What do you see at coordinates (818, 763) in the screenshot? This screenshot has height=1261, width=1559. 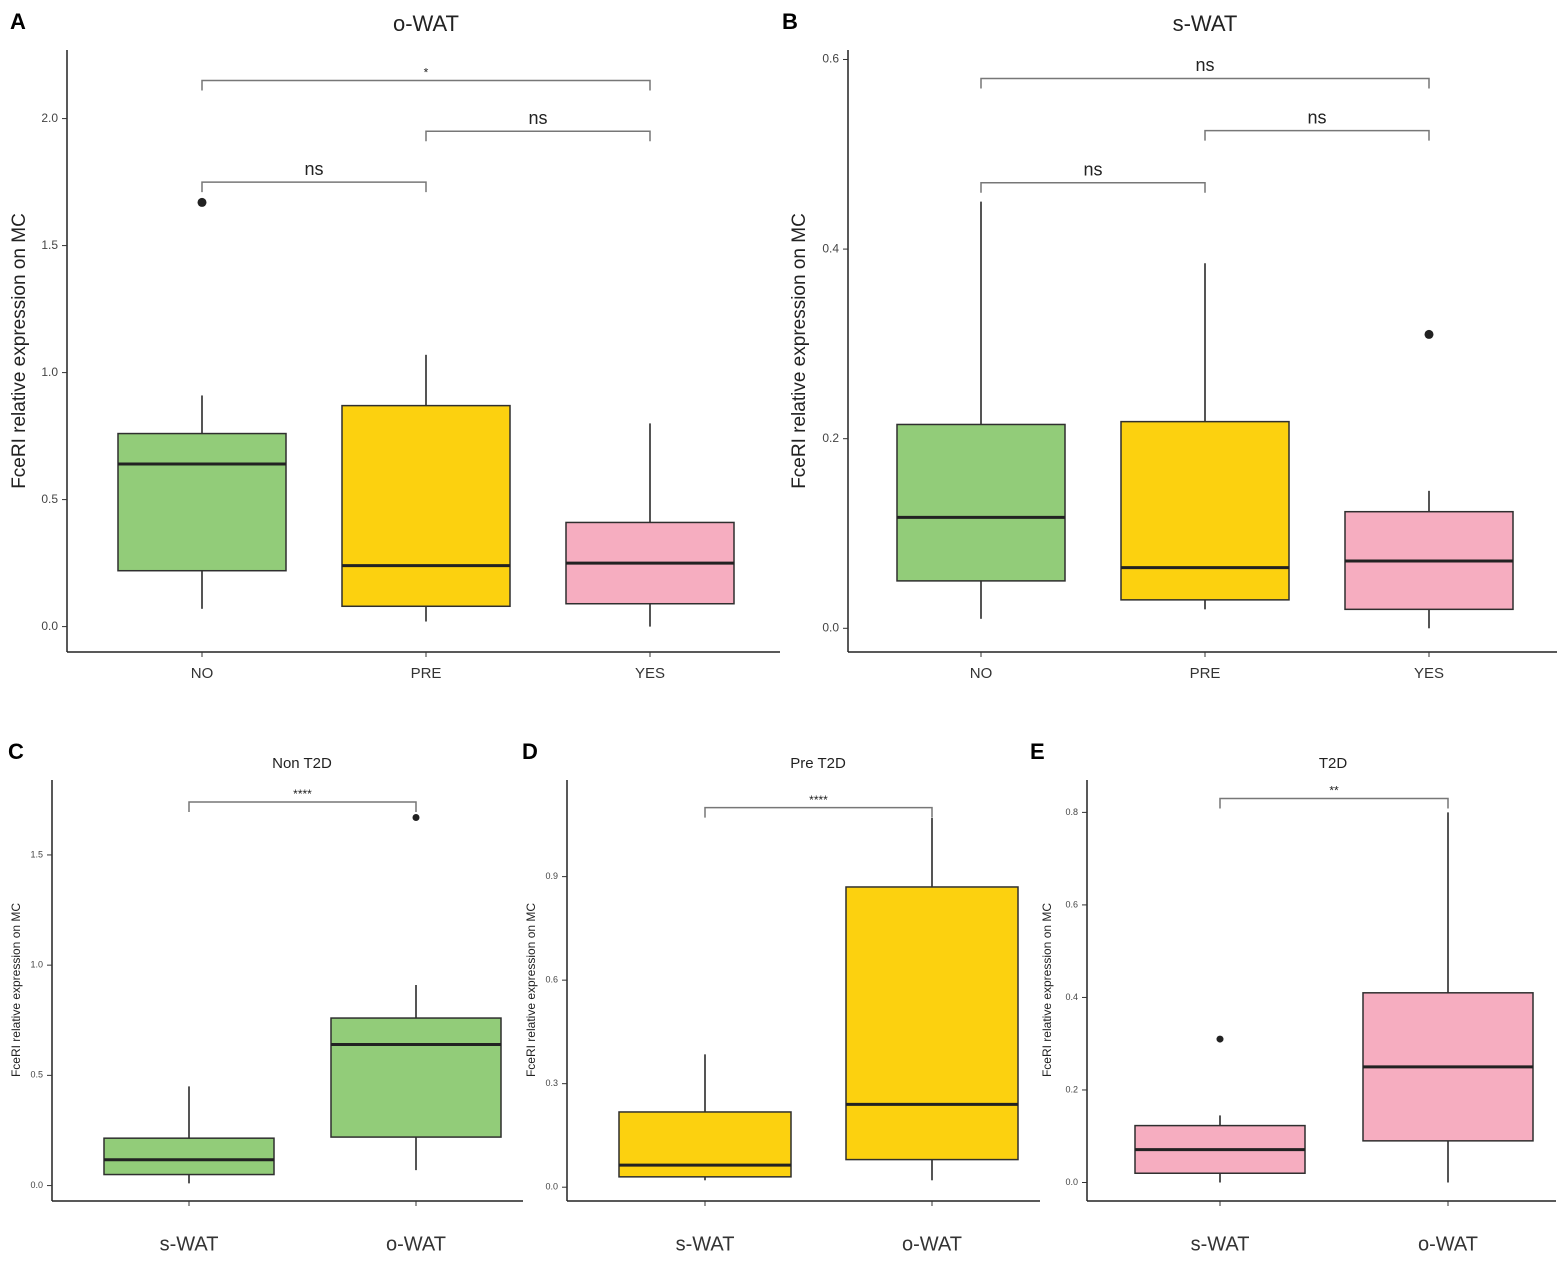 I see `panel-title: Pre T2D` at bounding box center [818, 763].